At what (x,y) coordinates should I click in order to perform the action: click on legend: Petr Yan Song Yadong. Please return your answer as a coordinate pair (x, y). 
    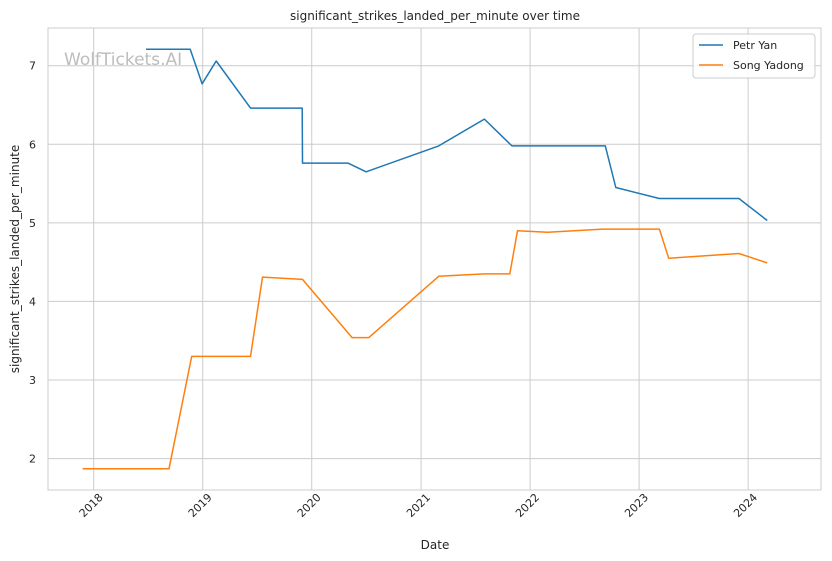
    Looking at the image, I should click on (754, 56).